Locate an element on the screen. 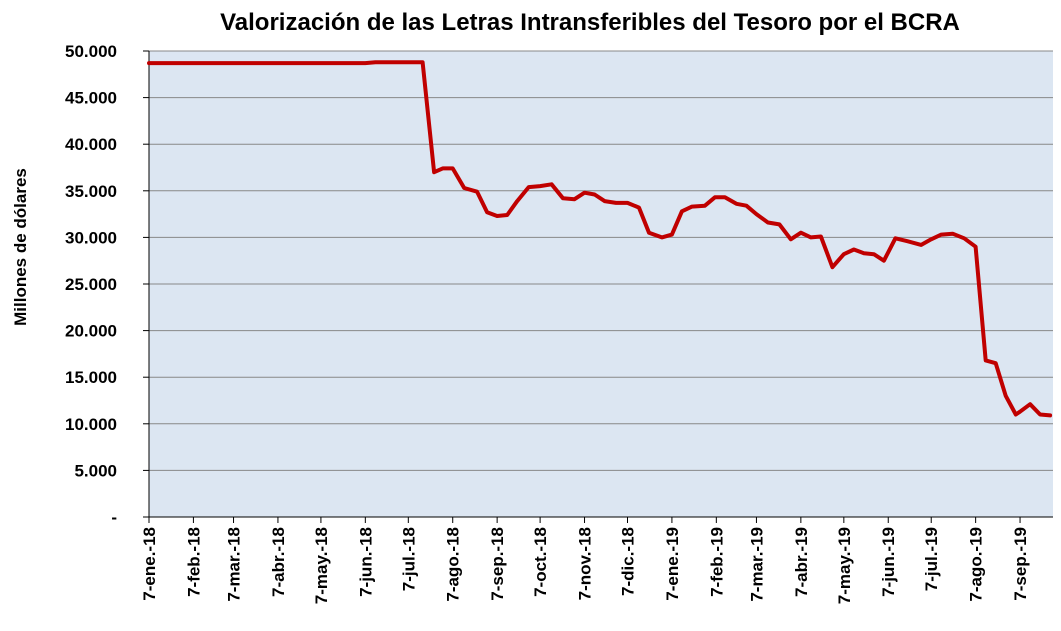  x-tick-label: 7-abr.-19 is located at coordinates (801, 562).